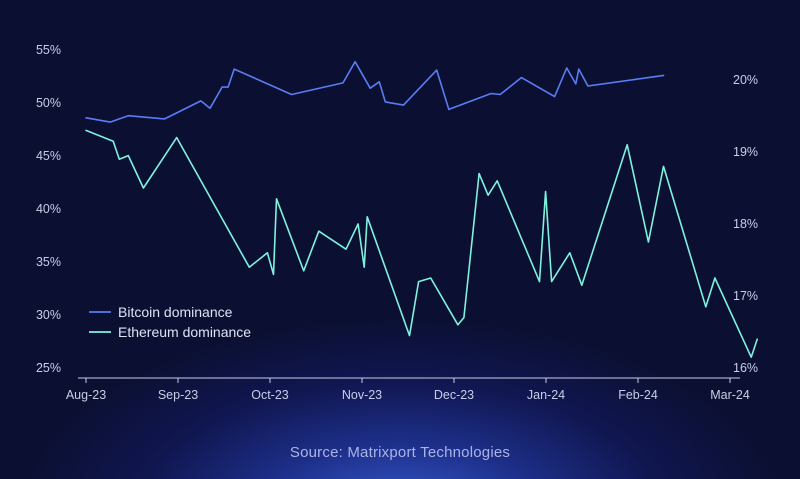 Image resolution: width=800 pixels, height=479 pixels. Describe the element at coordinates (86, 395) in the screenshot. I see `x-tick-label: Aug-23` at that location.